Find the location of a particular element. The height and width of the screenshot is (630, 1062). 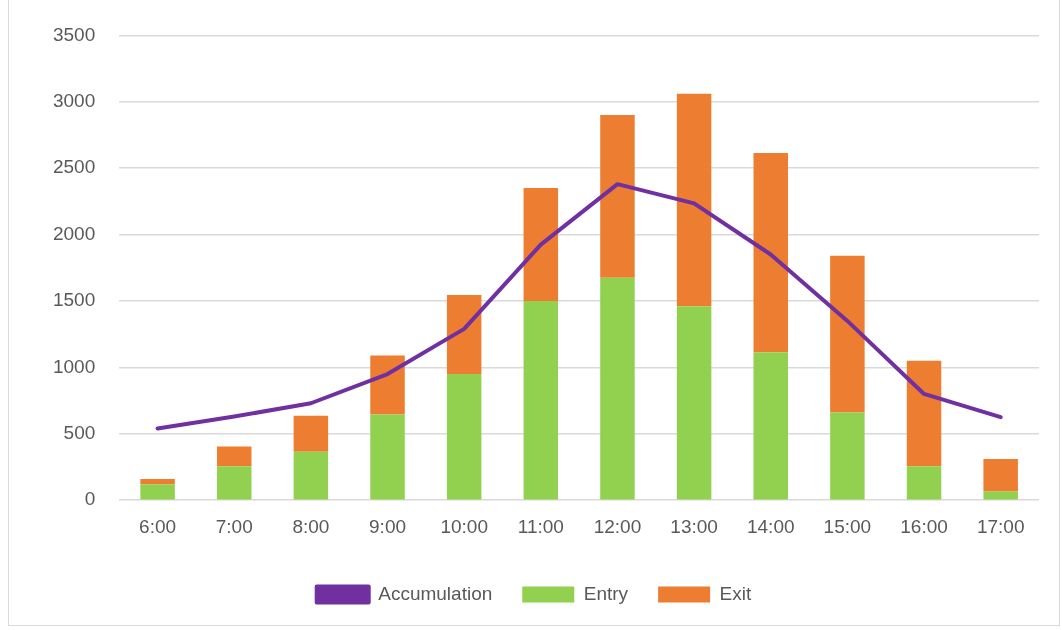

x-tick-label: 9:00 is located at coordinates (388, 526).